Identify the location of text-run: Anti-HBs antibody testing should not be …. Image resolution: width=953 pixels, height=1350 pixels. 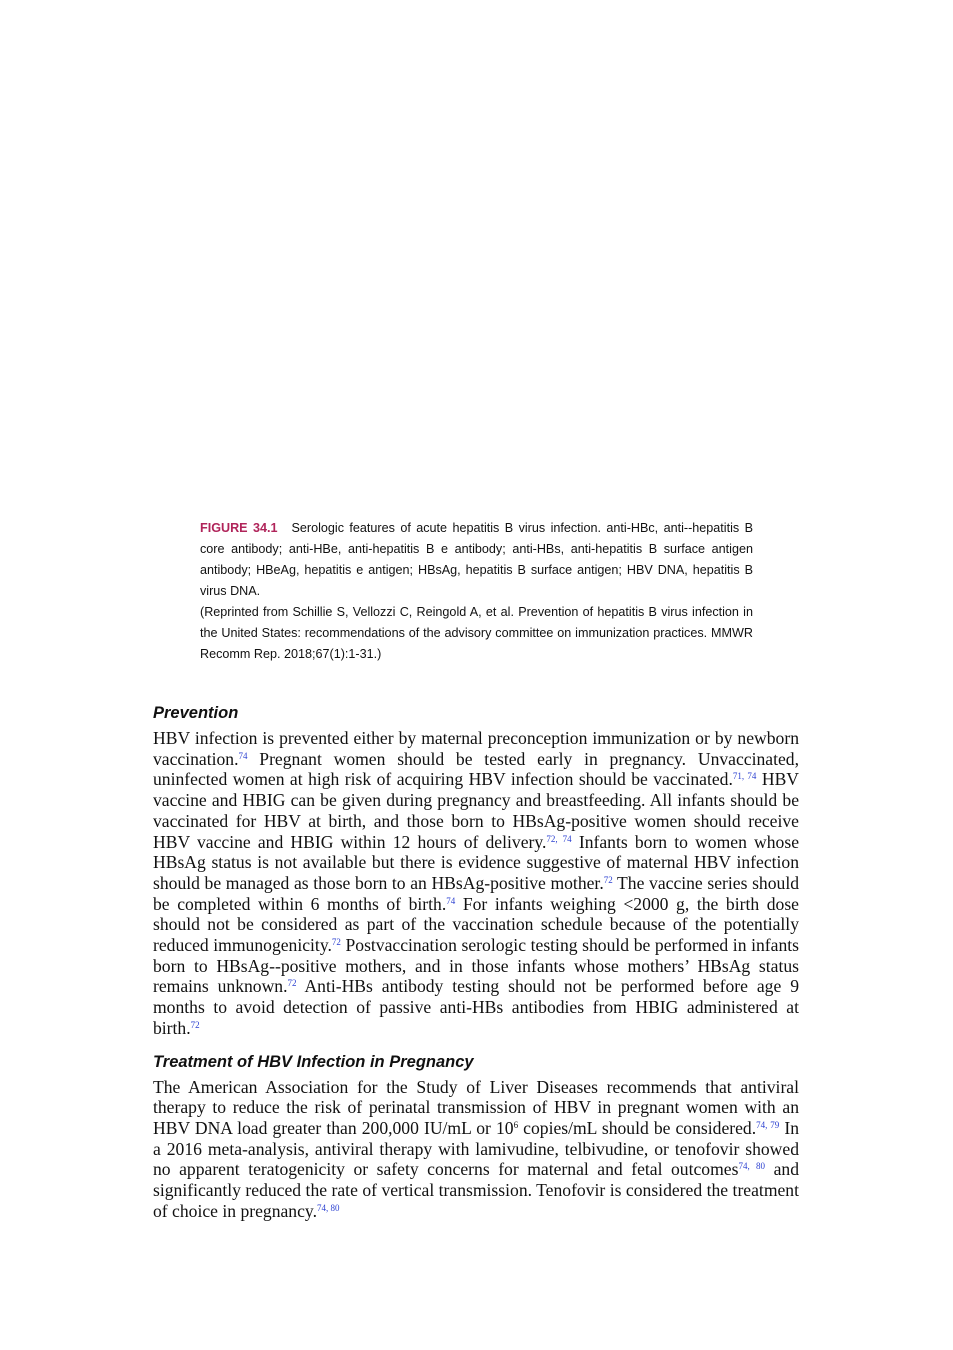
(476, 1007).